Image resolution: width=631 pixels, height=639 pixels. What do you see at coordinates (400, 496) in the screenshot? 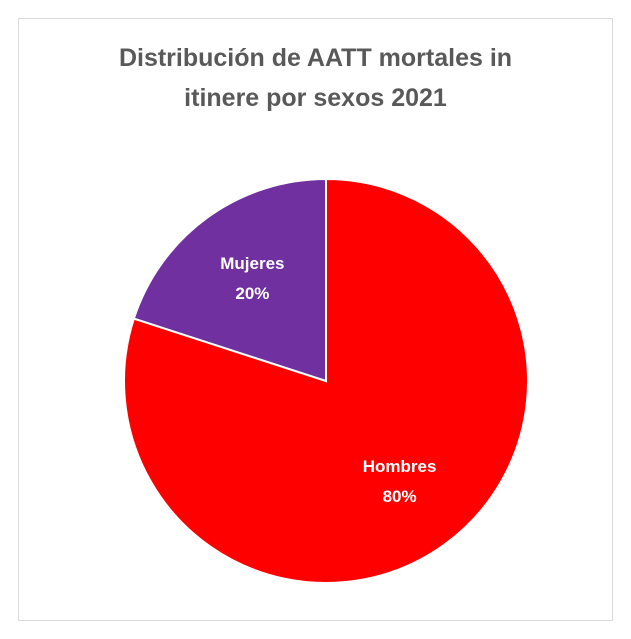
I see `slice-label-value: 80%` at bounding box center [400, 496].